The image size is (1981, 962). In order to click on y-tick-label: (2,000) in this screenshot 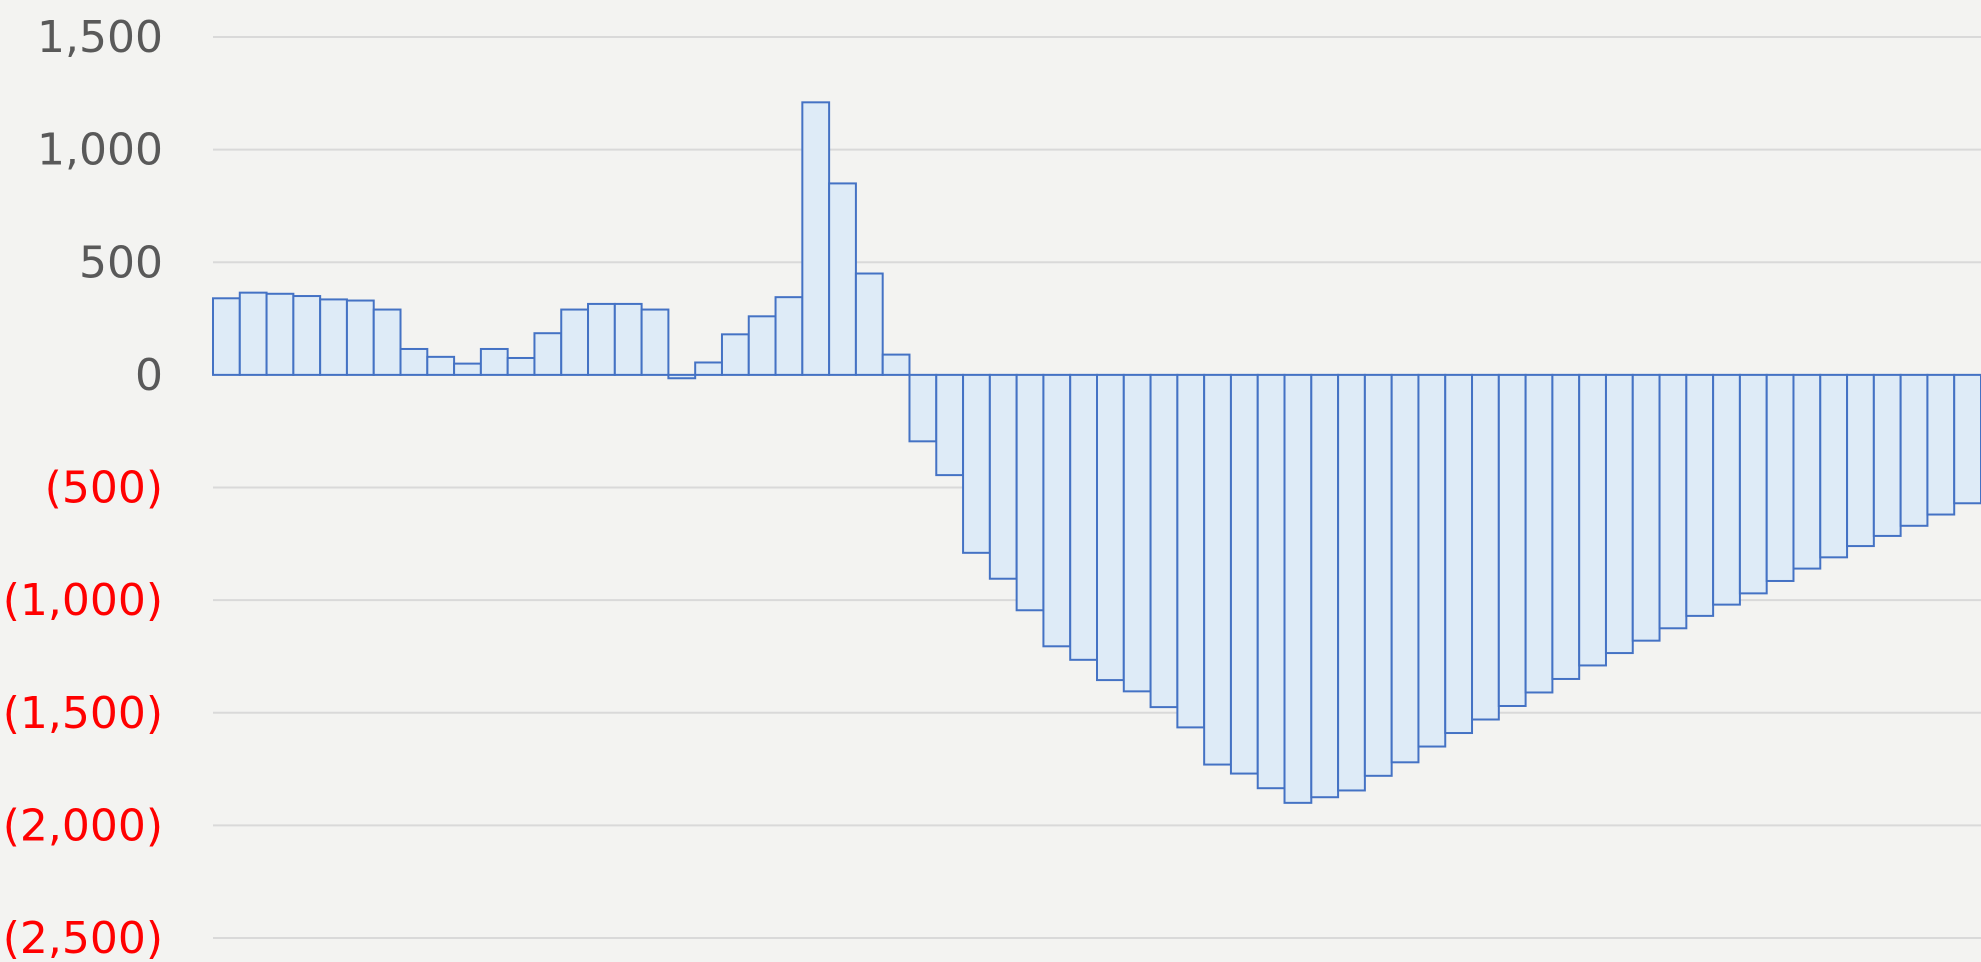, I will do `click(83, 825)`.